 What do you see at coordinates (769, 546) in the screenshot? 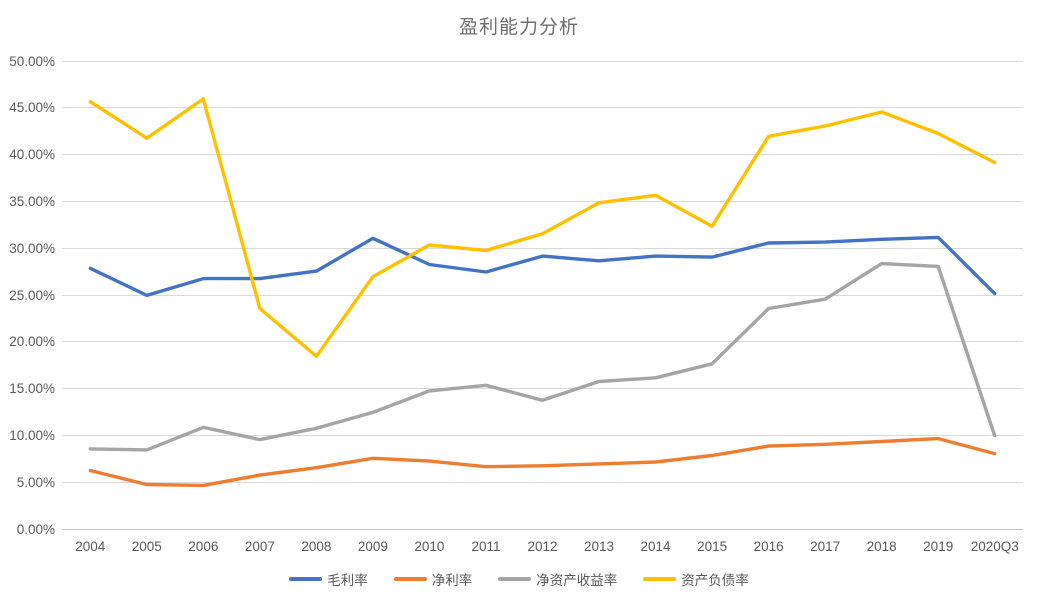
I see `x-tick-label: 2016` at bounding box center [769, 546].